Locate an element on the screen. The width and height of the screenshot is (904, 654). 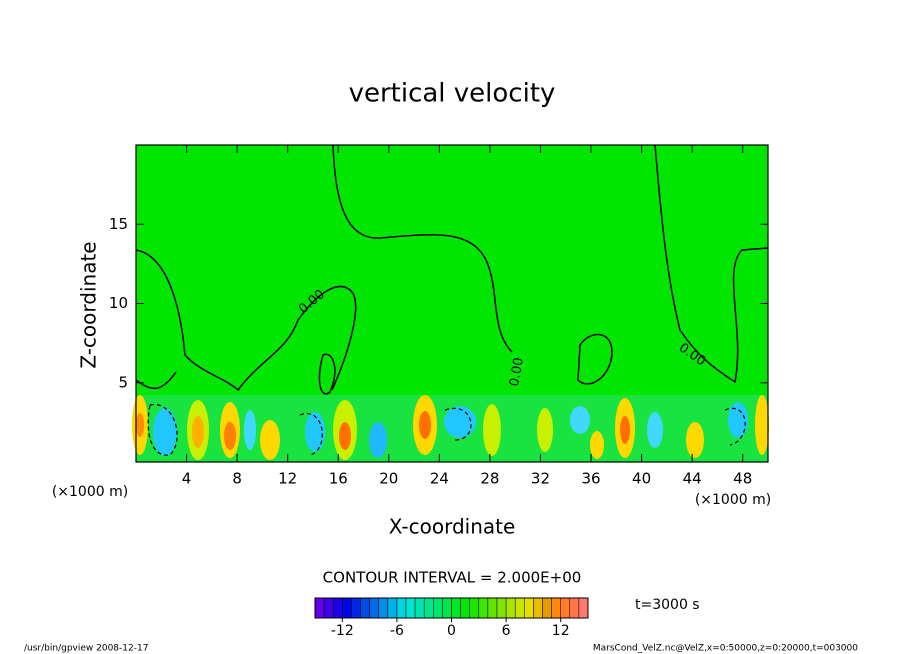
field-blobs is located at coordinates (450, 427).